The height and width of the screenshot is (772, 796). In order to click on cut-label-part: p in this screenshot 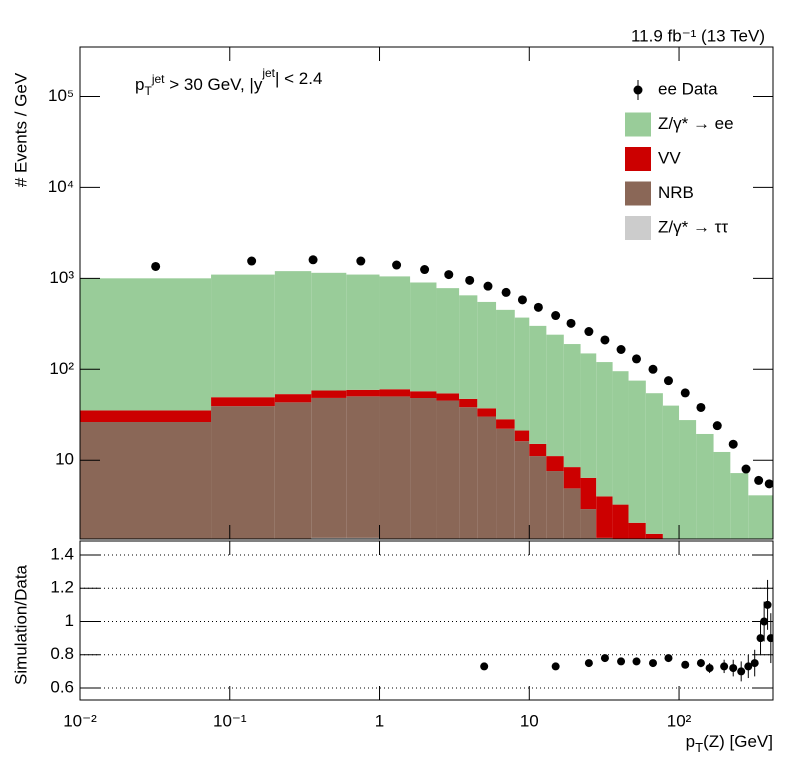, I will do `click(139, 84)`.